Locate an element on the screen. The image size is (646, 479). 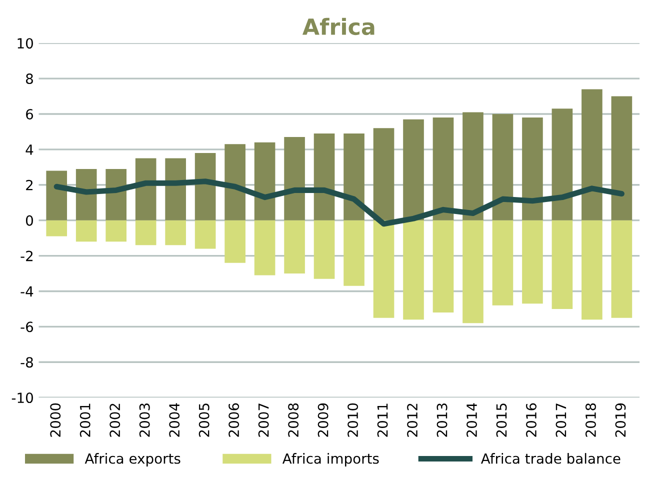
x-tick-label: 2005 is located at coordinates (204, 420).